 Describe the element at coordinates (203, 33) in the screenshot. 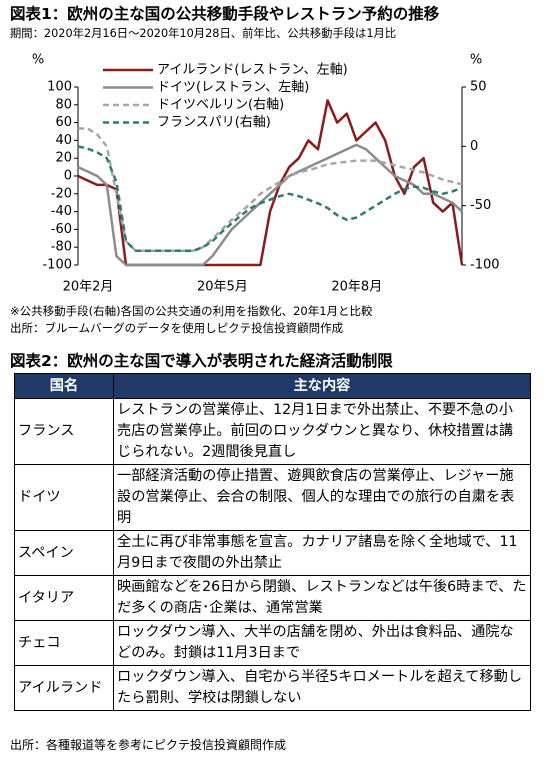

I see `figure-subtitle: 期間：2020年2月16日～2020年10月28日、前年比、公共移動手段は1月比` at that location.